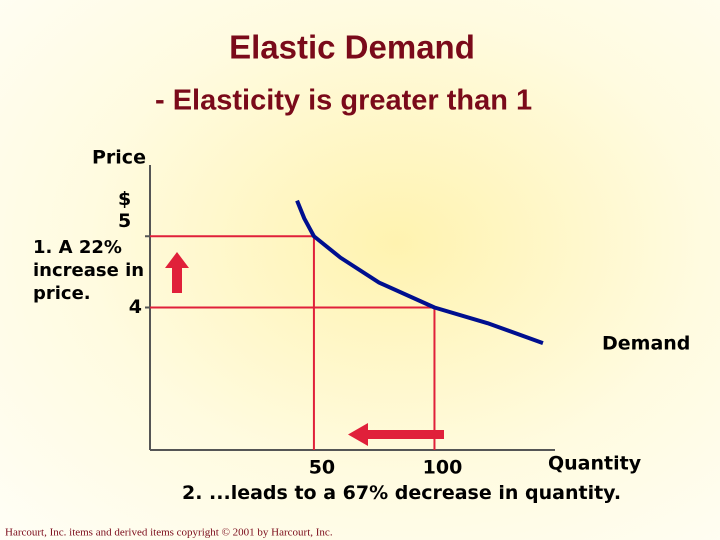 This screenshot has height=540, width=720. What do you see at coordinates (352, 47) in the screenshot?
I see `chart-title: Elastic Demand` at bounding box center [352, 47].